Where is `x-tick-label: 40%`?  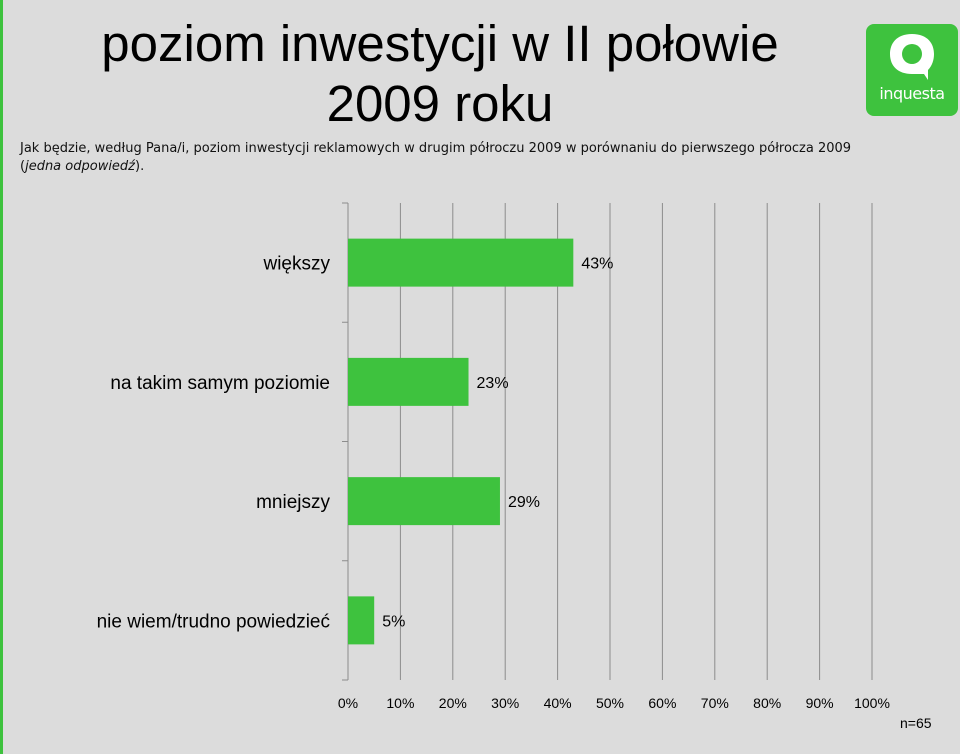
x-tick-label: 40% is located at coordinates (558, 703).